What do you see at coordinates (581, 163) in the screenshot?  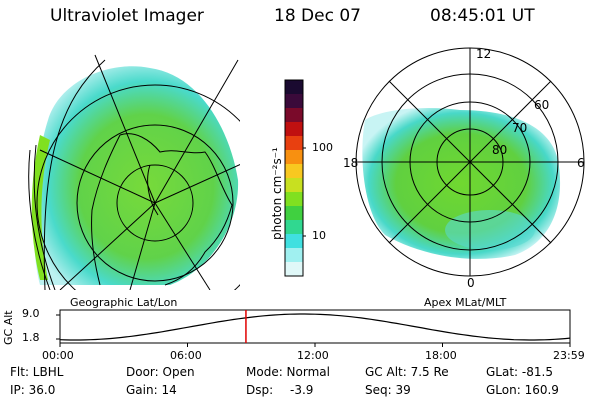 I see `mlt-label-6: 6` at bounding box center [581, 163].